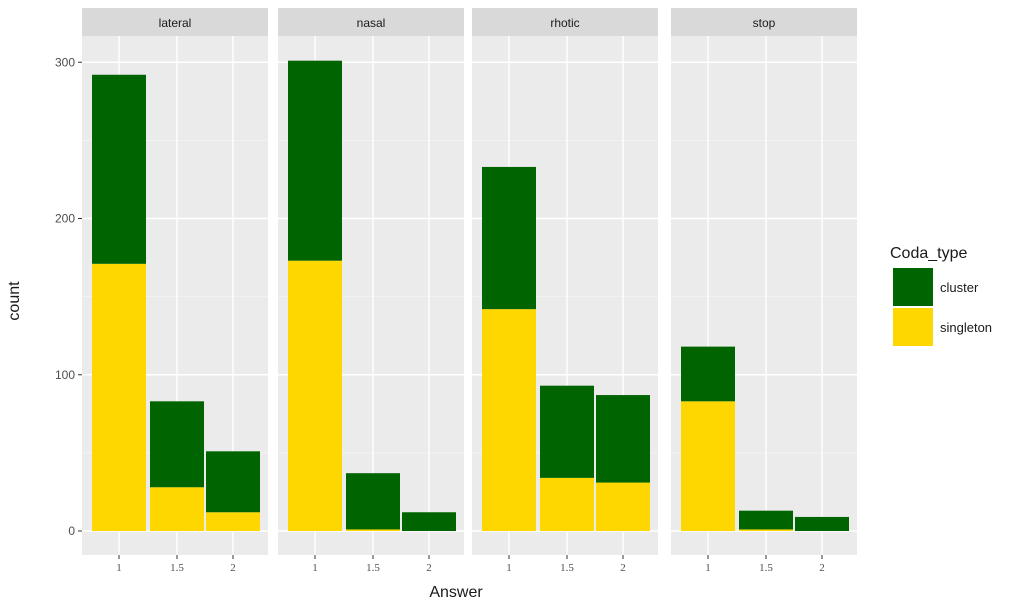 The width and height of the screenshot is (1027, 606). I want to click on facet-strip-label: rhotic, so click(564, 23).